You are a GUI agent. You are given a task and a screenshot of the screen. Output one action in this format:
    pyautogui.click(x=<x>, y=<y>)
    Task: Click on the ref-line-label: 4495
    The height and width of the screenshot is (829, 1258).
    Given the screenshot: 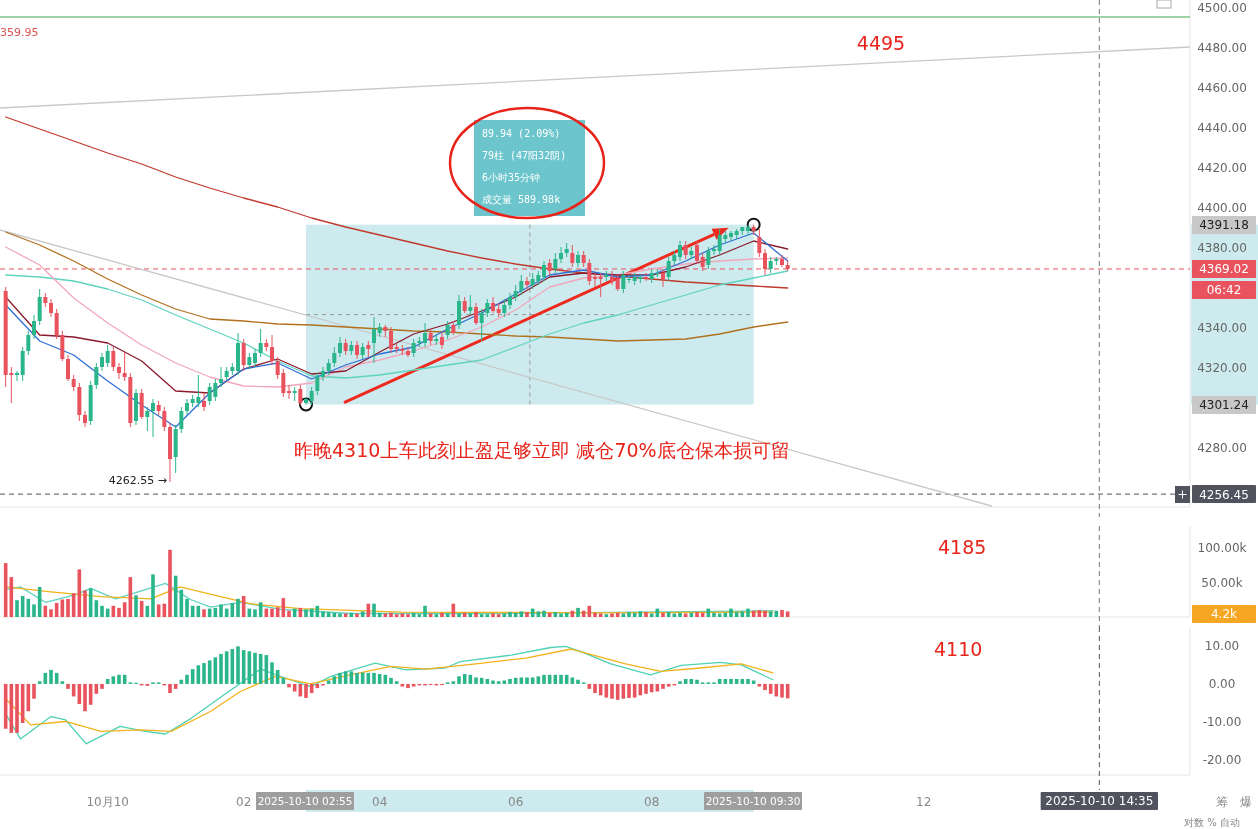 What is the action you would take?
    pyautogui.click(x=881, y=43)
    